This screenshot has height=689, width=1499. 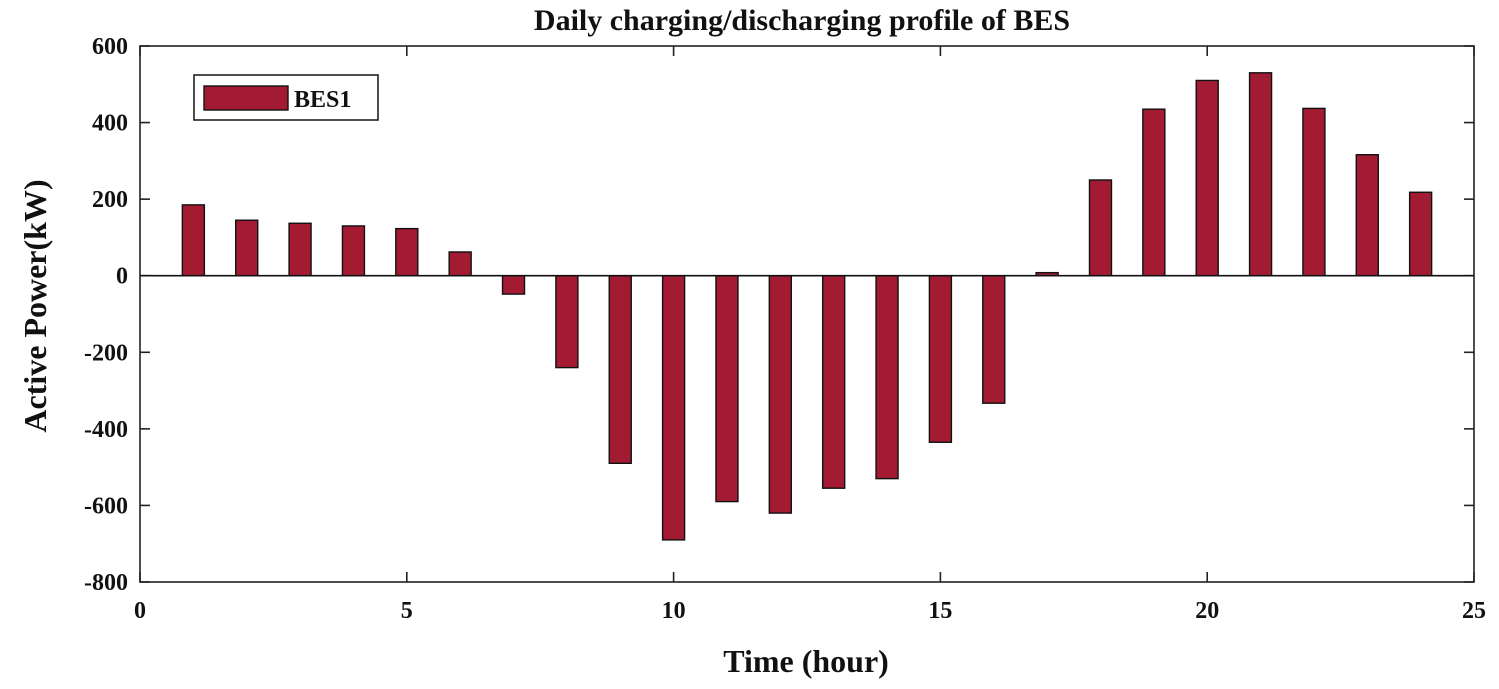 What do you see at coordinates (1474, 611) in the screenshot?
I see `x-tick-label: 25` at bounding box center [1474, 611].